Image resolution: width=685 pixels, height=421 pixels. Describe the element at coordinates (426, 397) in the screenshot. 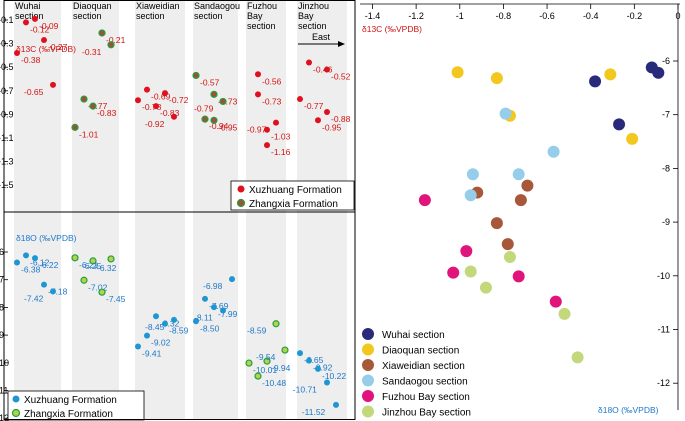

I see `crossplot-legend-label-fuzhou-bay-section: Fuzhou Bay section` at that location.